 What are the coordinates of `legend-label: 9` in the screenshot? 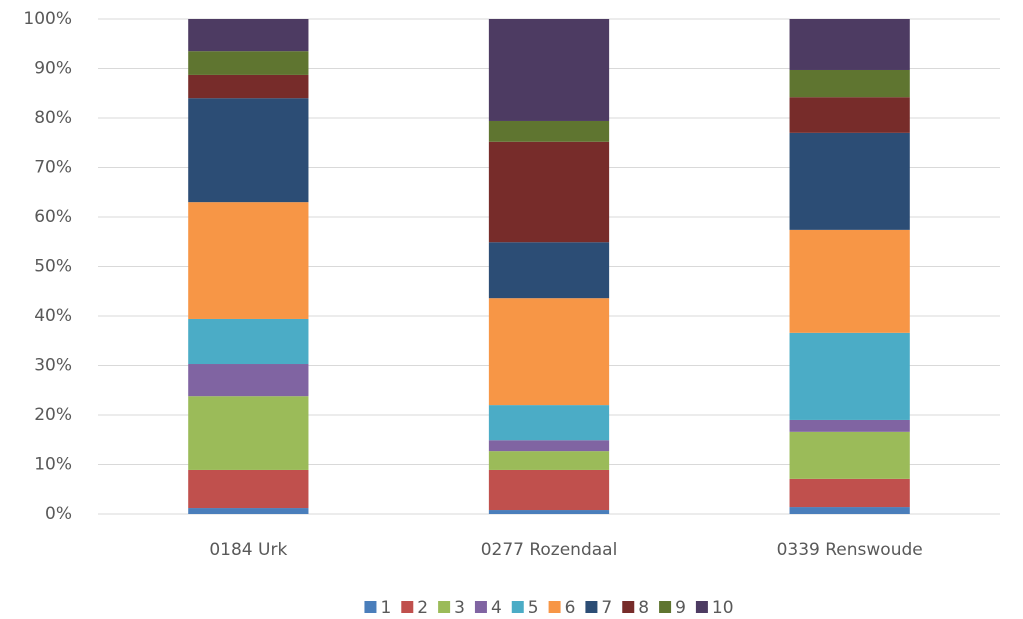 It's located at (680, 608).